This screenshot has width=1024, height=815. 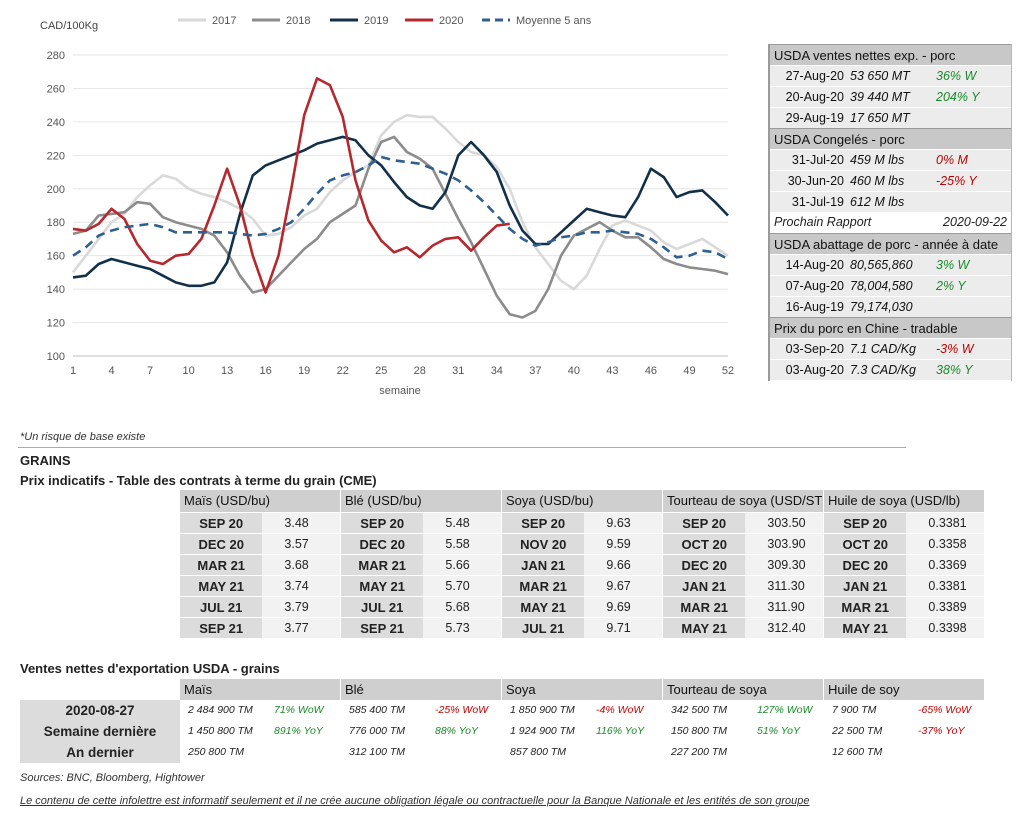 What do you see at coordinates (651, 371) in the screenshot?
I see `x-tick-label: 46` at bounding box center [651, 371].